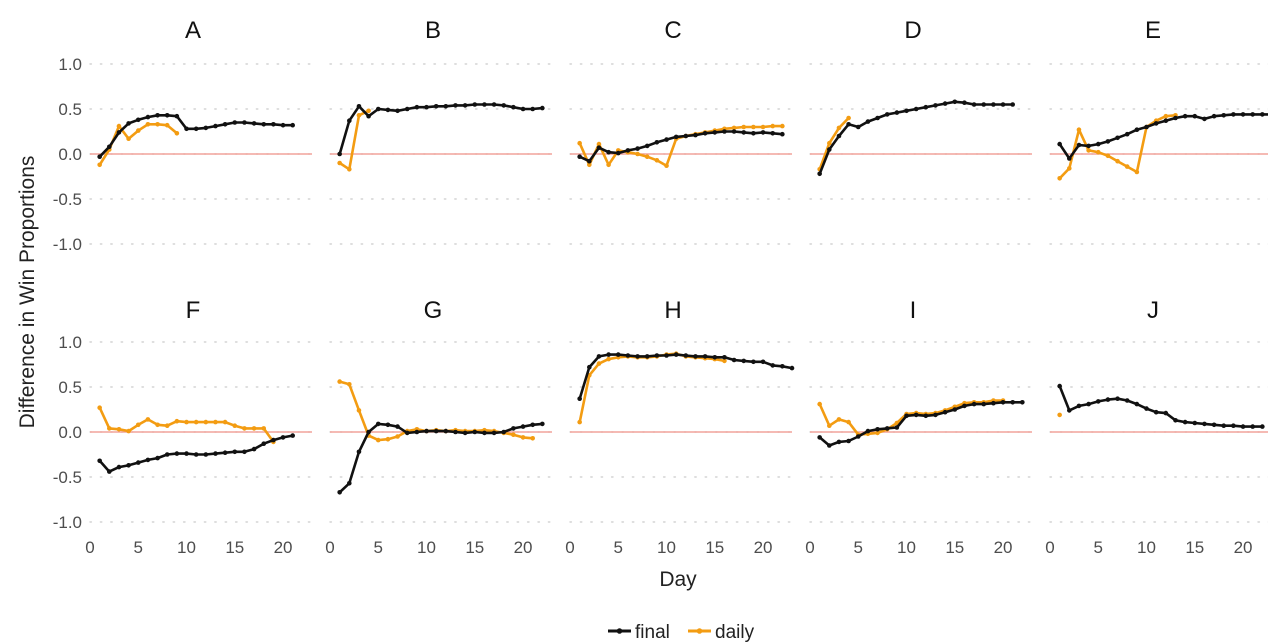 This screenshot has height=642, width=1268. I want to click on panel-J: J, so click(1158, 410).